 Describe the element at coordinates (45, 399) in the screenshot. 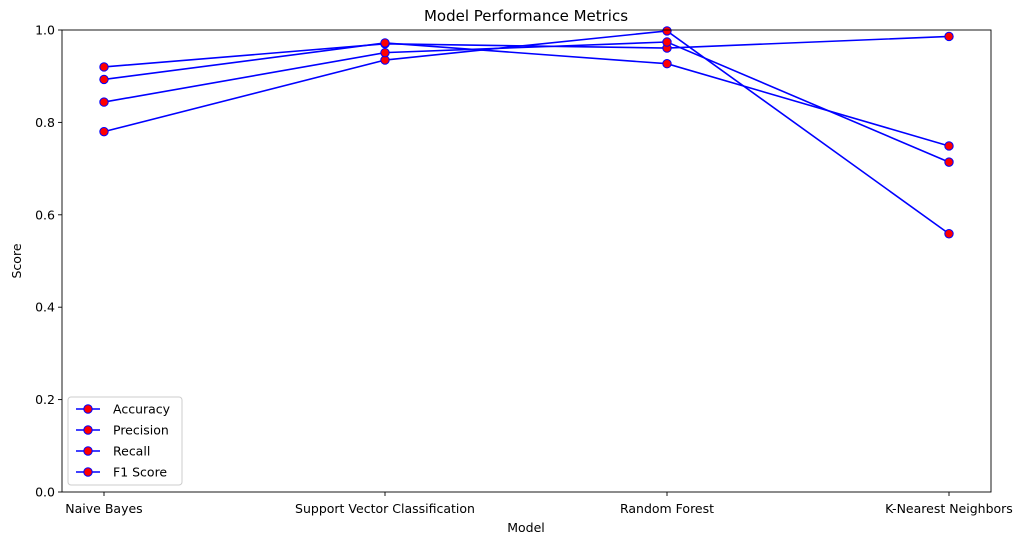

I see `y-tick-label: 0.2` at that location.